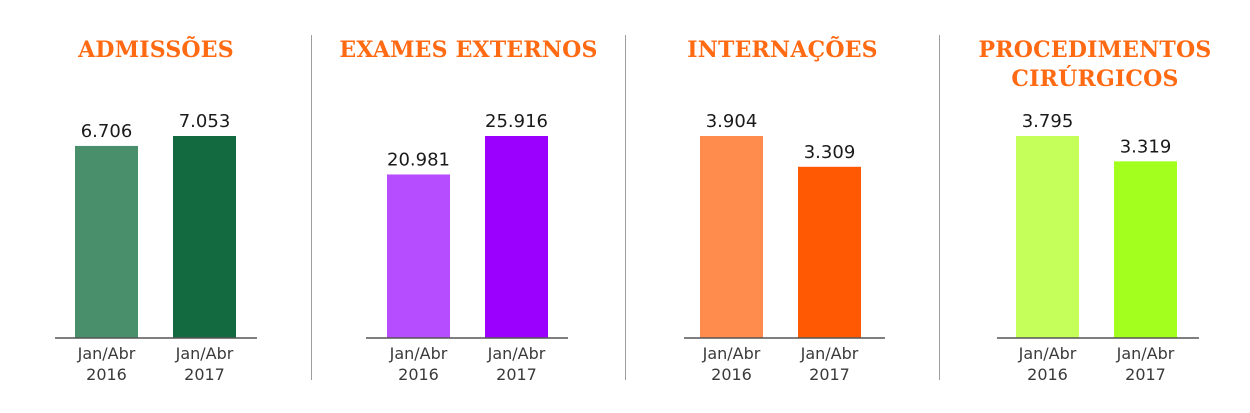 This screenshot has height=413, width=1250. Describe the element at coordinates (732, 121) in the screenshot. I see `data-label: 3.904` at that location.